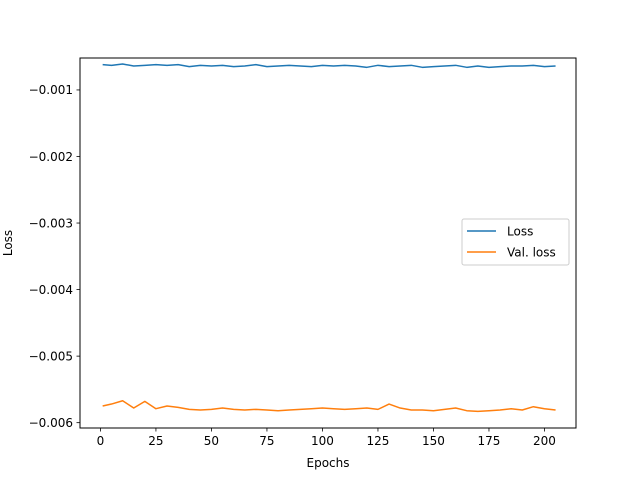 This screenshot has height=480, width=640. I want to click on y-axis-label: Loss, so click(8, 243).